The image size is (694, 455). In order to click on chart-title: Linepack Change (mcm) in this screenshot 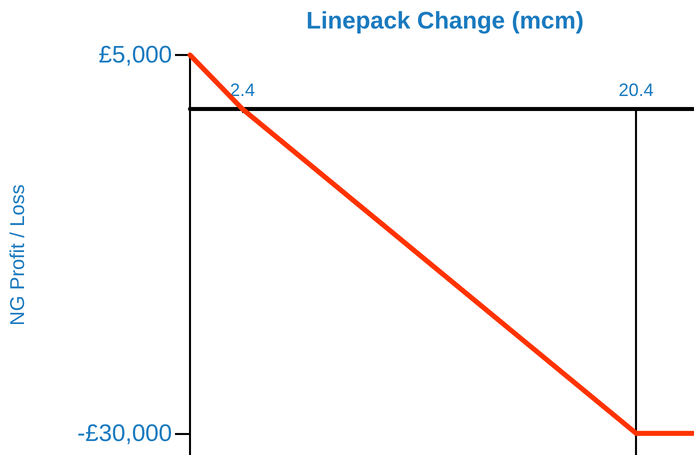, I will do `click(445, 21)`.